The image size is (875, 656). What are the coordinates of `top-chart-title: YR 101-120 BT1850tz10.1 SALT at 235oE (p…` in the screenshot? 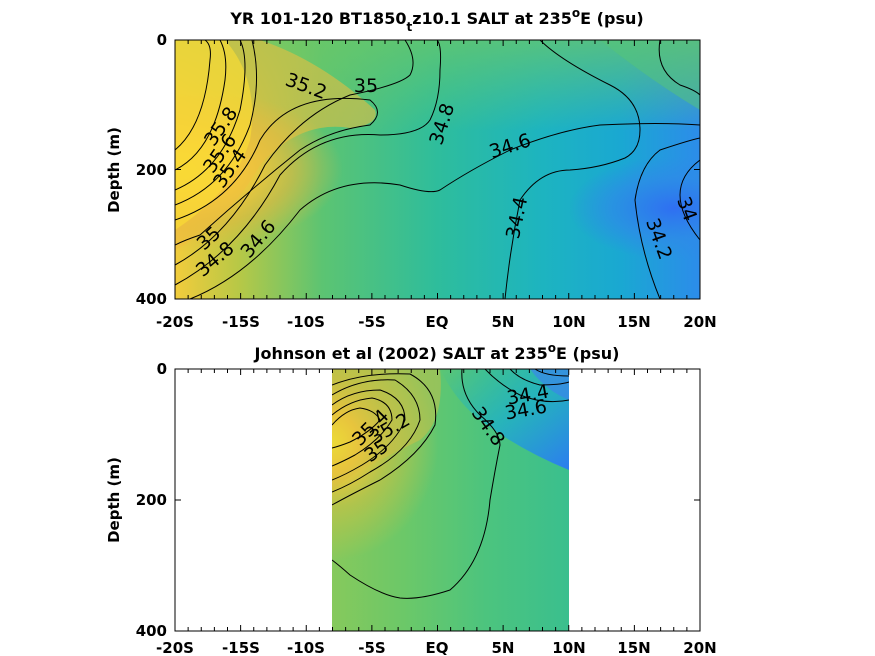 It's located at (436, 20).